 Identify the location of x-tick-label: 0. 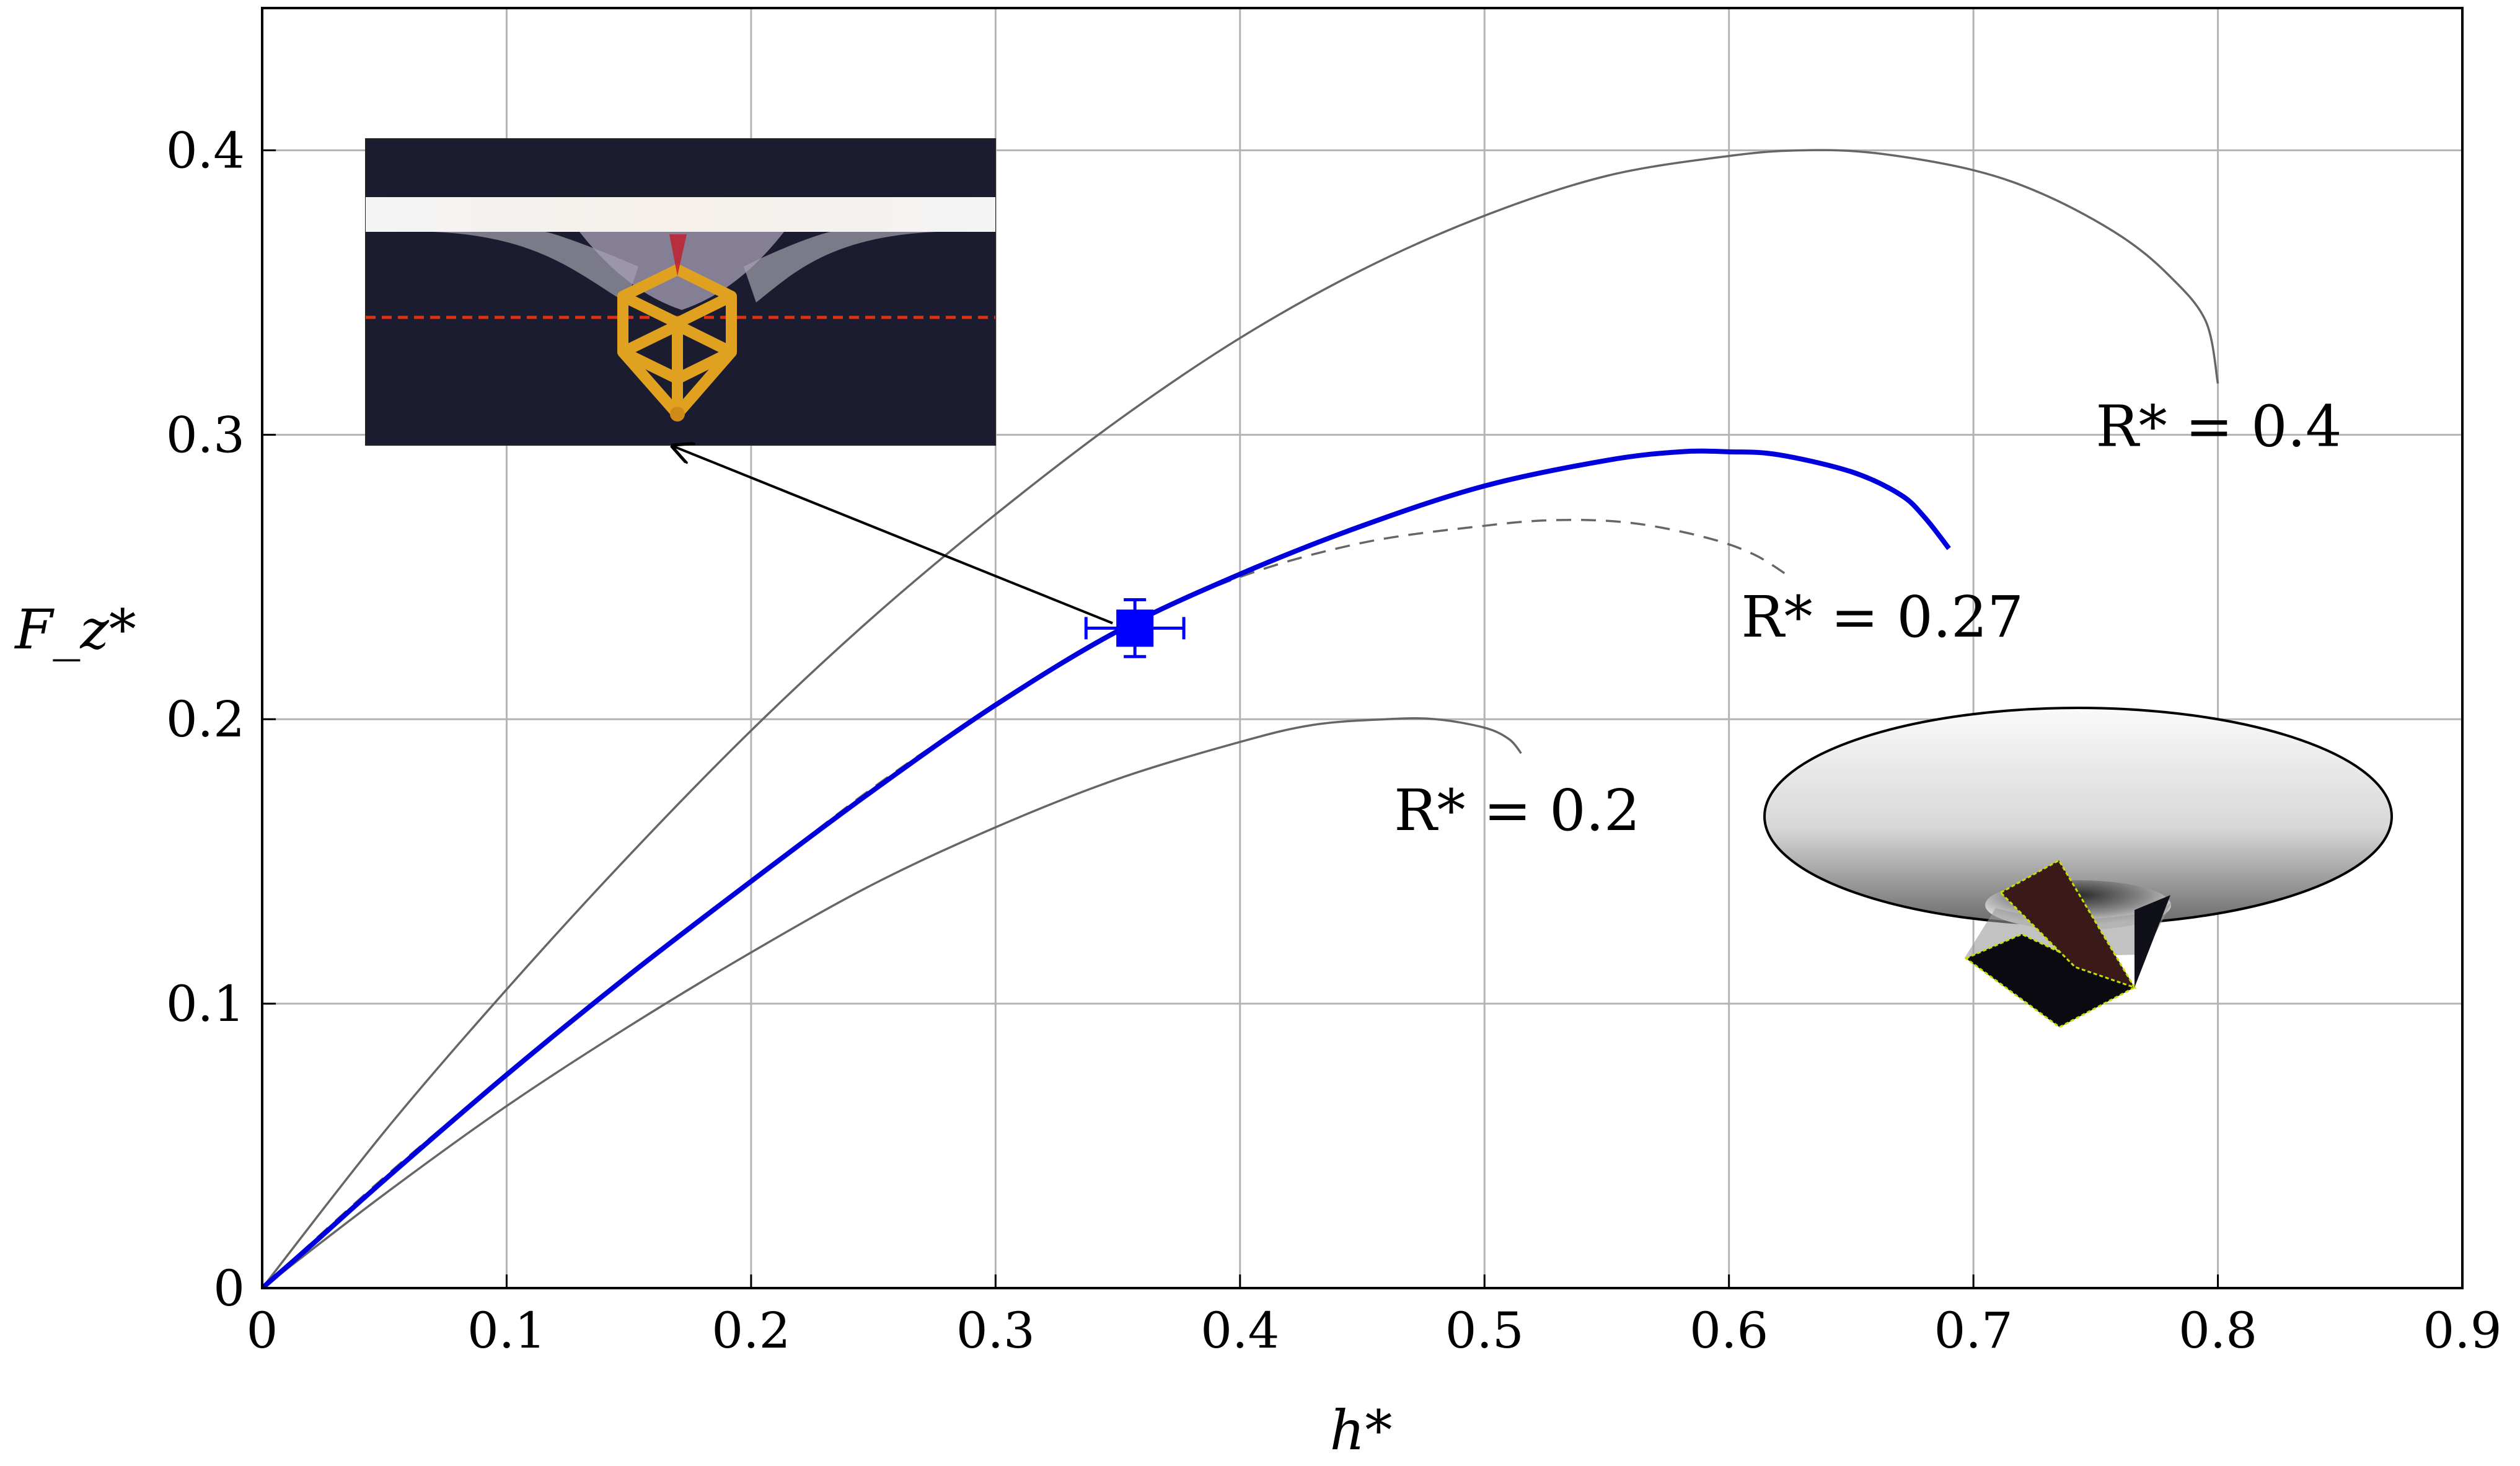
(262, 1330).